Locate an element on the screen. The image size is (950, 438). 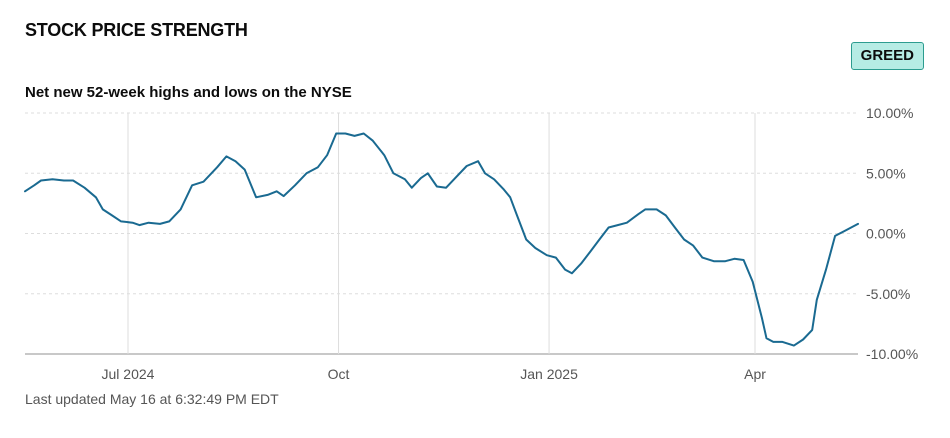
sentiment-badge: GREED is located at coordinates (887, 56).